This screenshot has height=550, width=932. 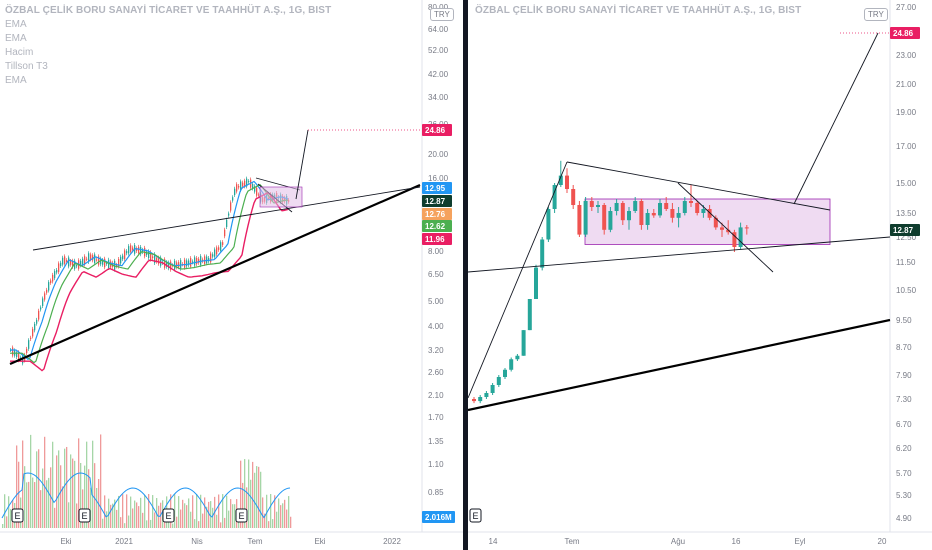 I want to click on right-price-tick: 6.70, so click(x=904, y=424).